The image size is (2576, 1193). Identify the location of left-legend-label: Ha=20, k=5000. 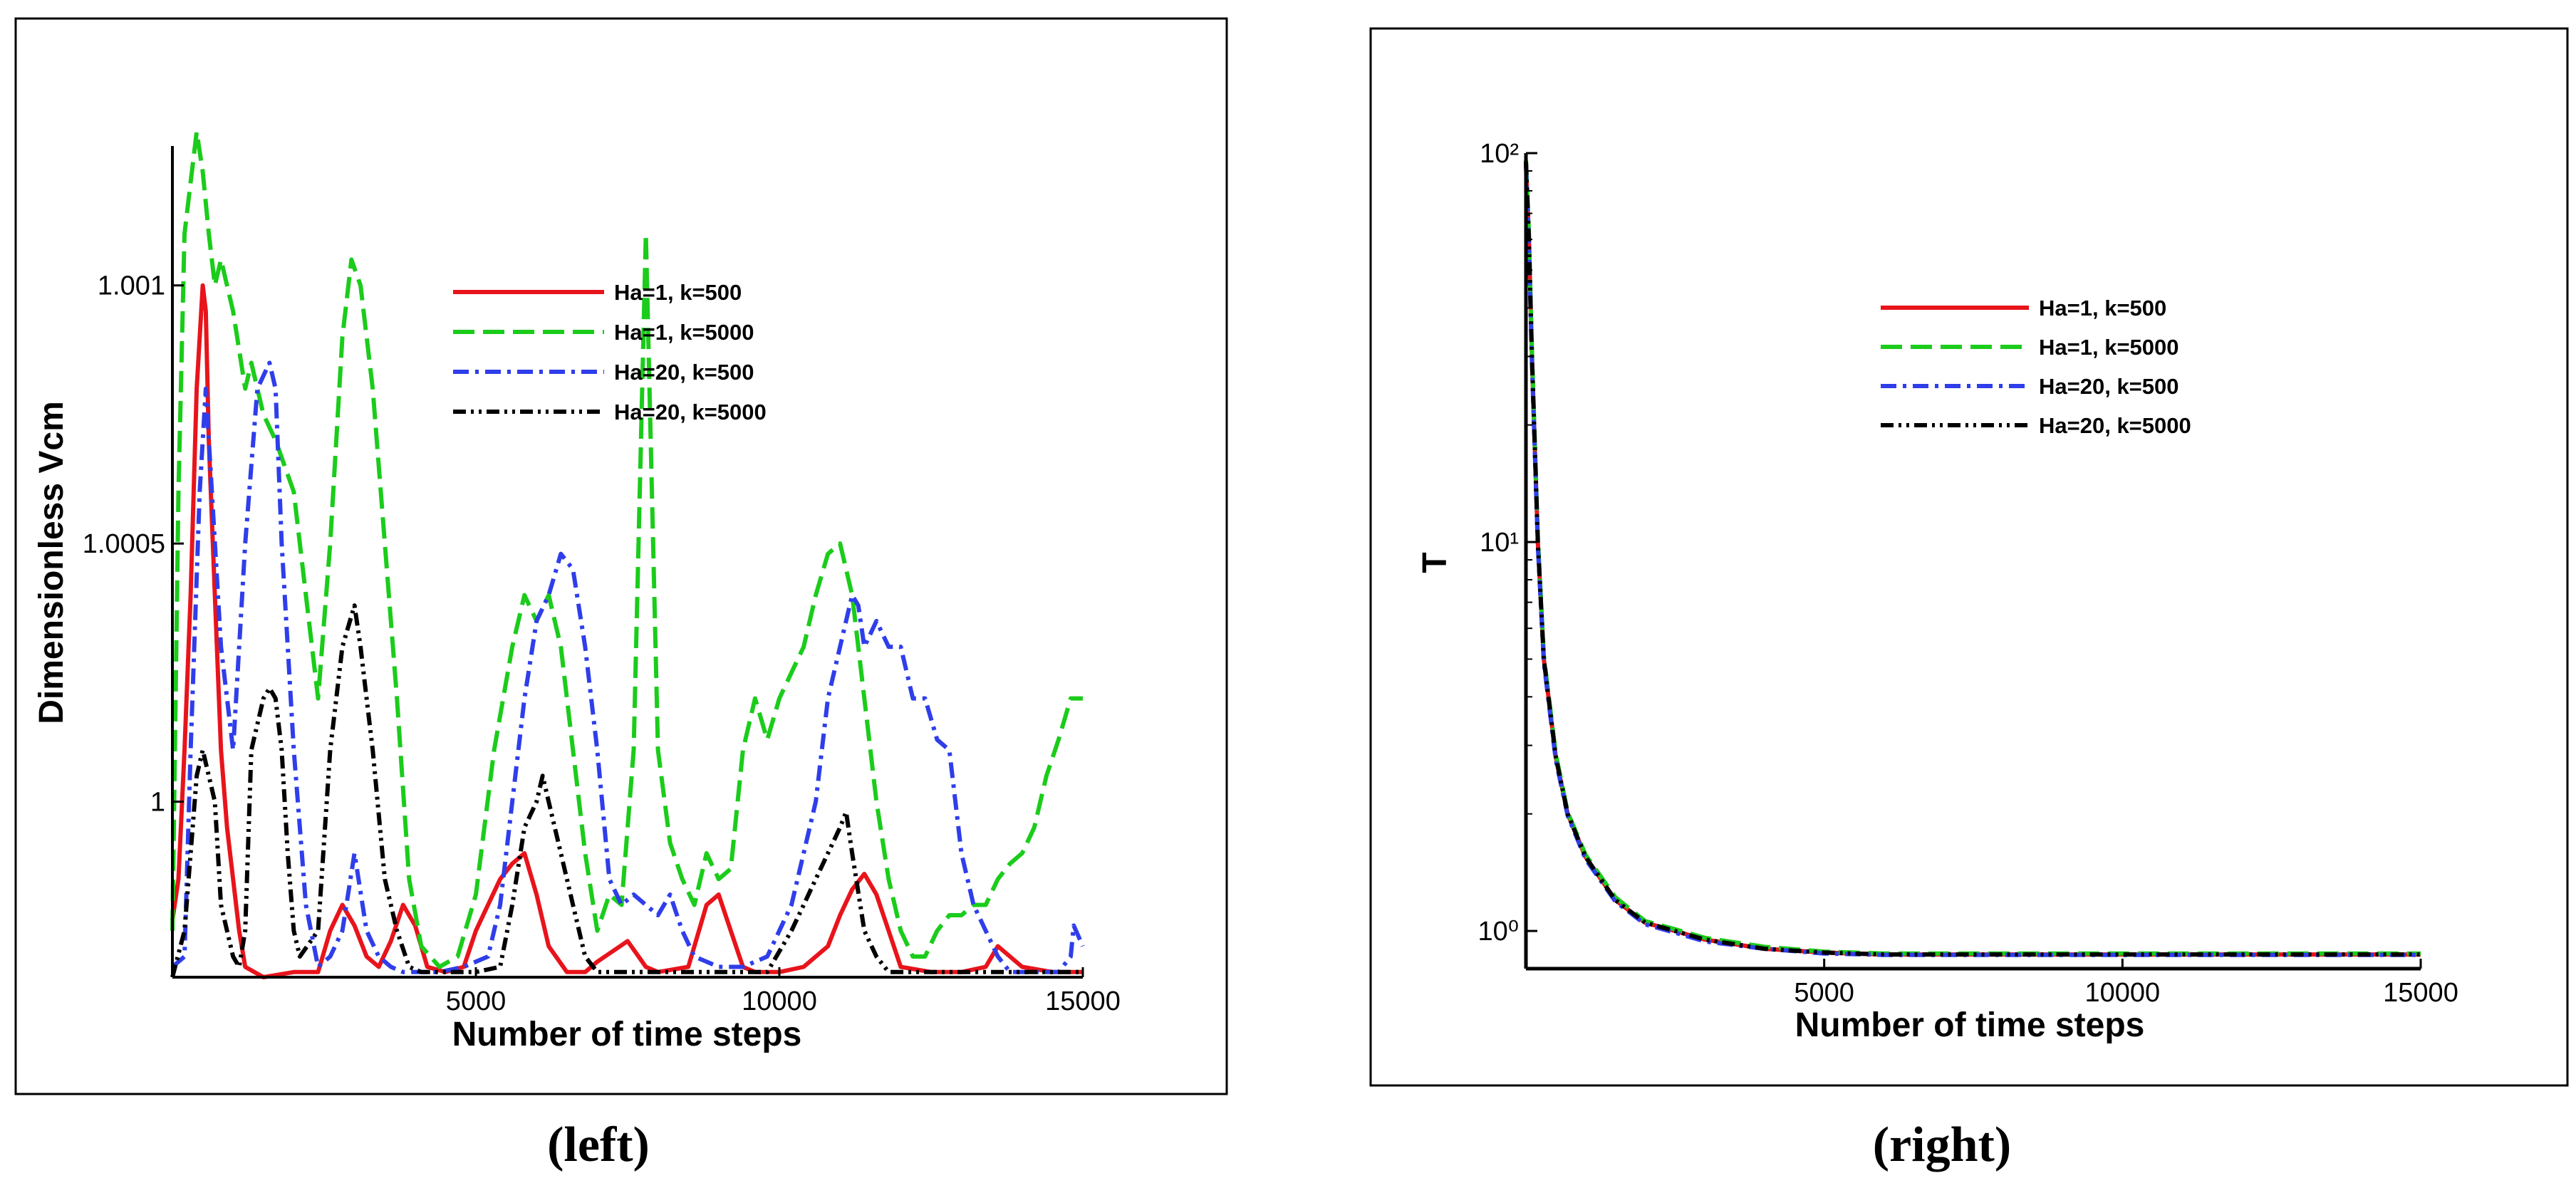
(690, 412).